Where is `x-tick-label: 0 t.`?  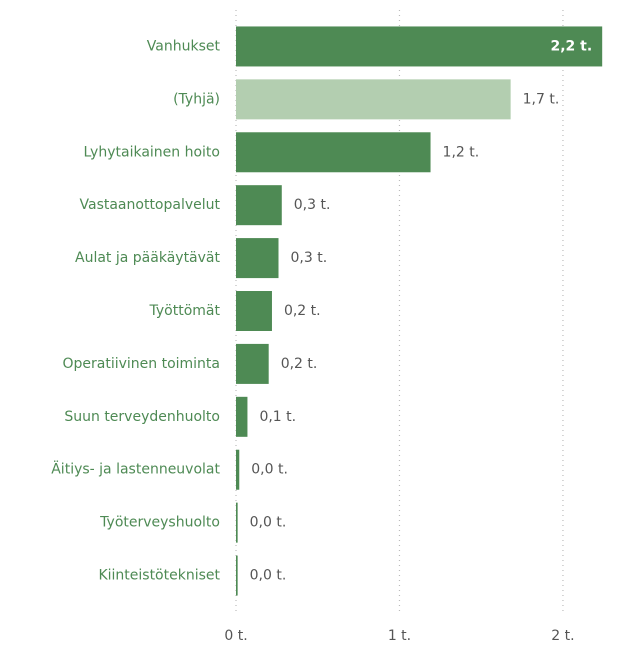 x-tick-label: 0 t. is located at coordinates (235, 636).